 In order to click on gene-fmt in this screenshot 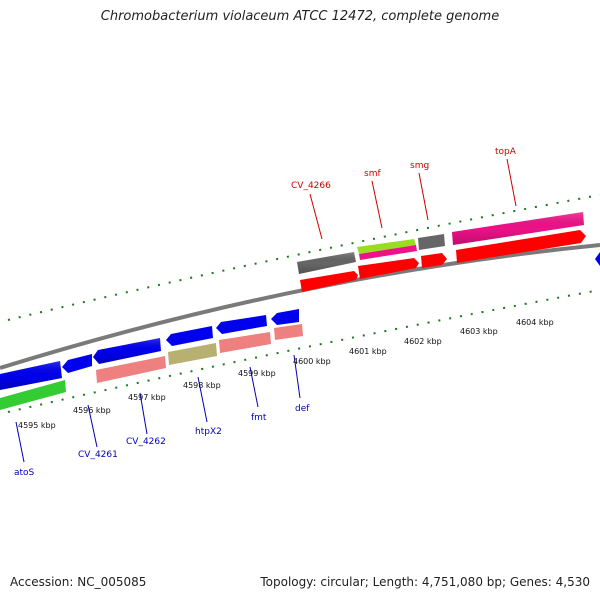, I will do `click(245, 342)`.